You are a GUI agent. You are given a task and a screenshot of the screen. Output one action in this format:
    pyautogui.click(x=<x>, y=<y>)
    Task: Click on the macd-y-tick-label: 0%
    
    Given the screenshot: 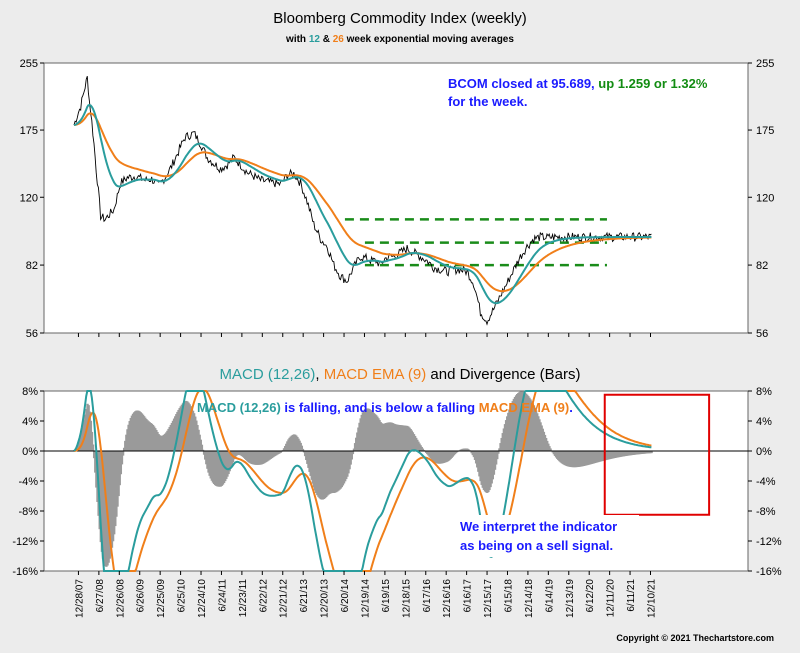 What is the action you would take?
    pyautogui.click(x=30, y=452)
    